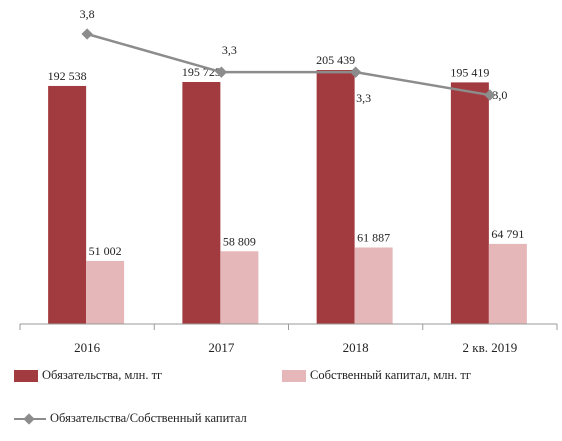 This screenshot has height=441, width=562. I want to click on equity-value-label-2: 61 887, so click(373, 237).